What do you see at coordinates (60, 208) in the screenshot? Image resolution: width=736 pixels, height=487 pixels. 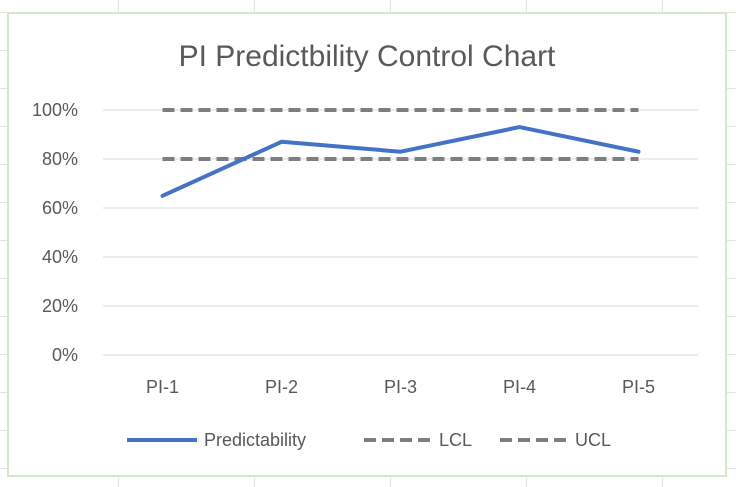 I see `y-tick-label: 60%` at bounding box center [60, 208].